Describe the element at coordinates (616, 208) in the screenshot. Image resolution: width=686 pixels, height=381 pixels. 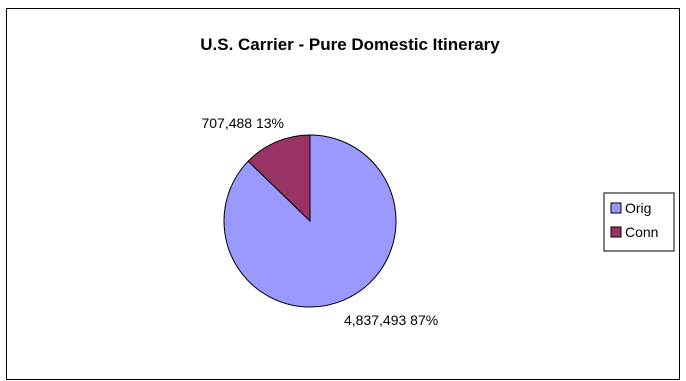
I see `legend-swatch-orig` at that location.